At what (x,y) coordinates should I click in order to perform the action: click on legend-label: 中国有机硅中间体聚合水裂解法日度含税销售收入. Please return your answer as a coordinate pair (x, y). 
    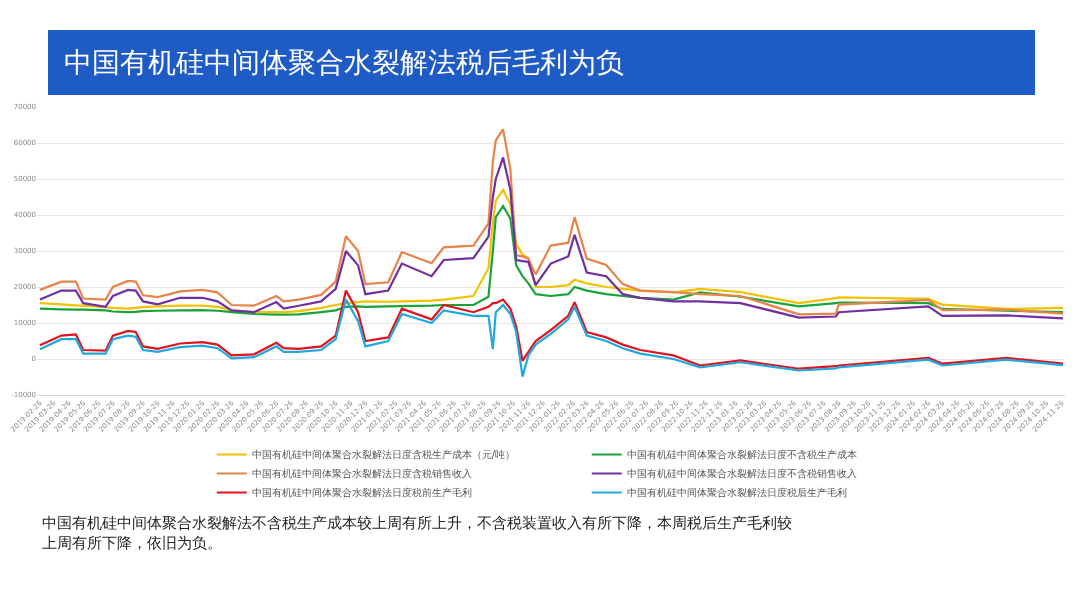
    Looking at the image, I should click on (361, 474).